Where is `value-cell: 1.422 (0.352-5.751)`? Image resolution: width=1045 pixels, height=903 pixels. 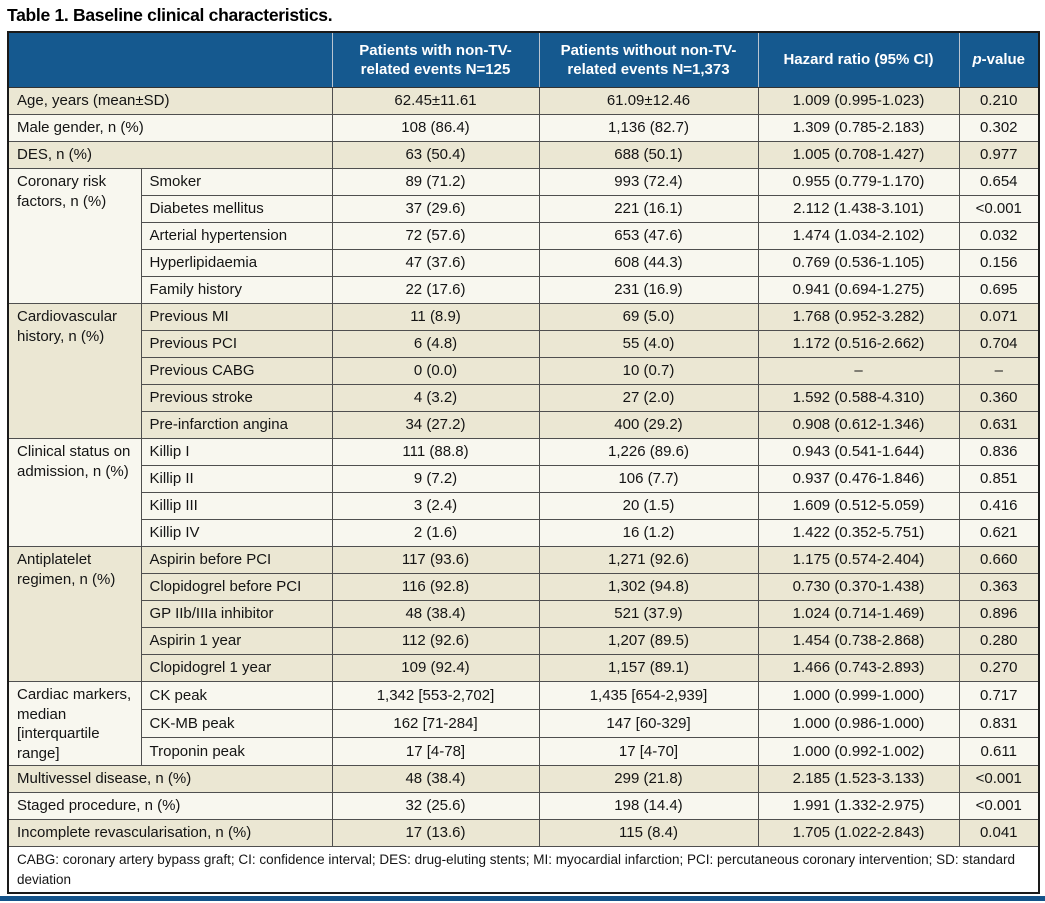 value-cell: 1.422 (0.352-5.751) is located at coordinates (858, 533).